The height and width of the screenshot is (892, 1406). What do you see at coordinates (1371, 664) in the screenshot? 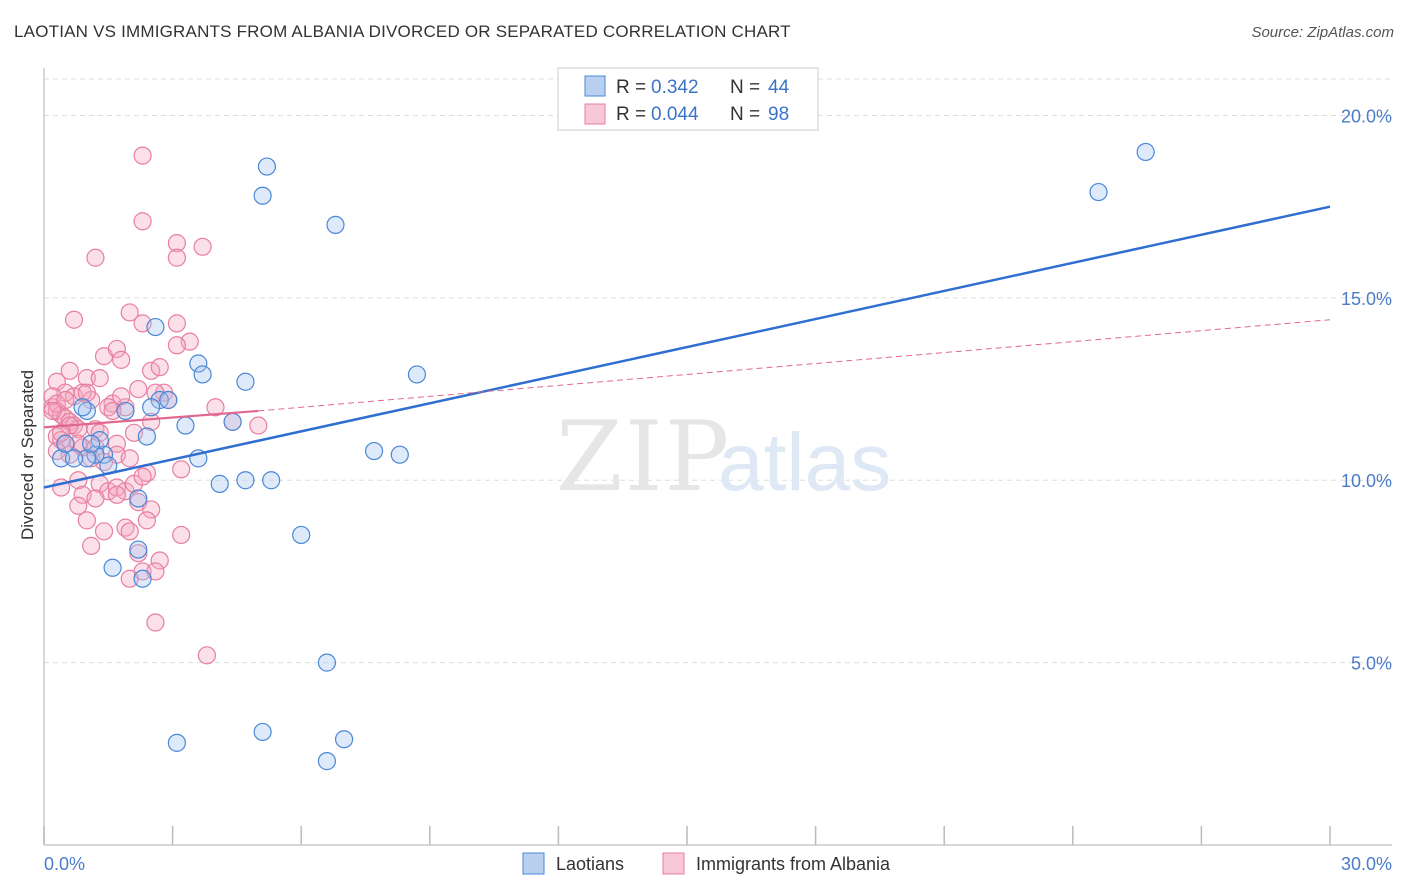
I see `y-tick-label: 5.0%` at bounding box center [1371, 664].